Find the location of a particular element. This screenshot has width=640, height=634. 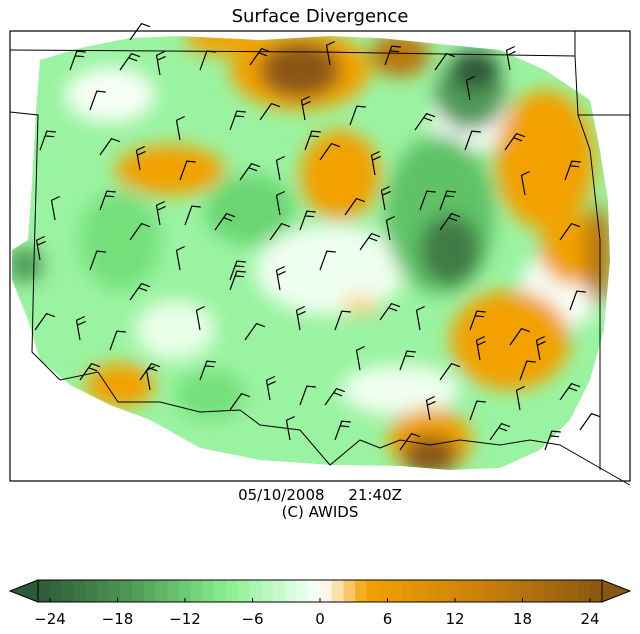

colorbar-tick-label: 24 is located at coordinates (589, 619).